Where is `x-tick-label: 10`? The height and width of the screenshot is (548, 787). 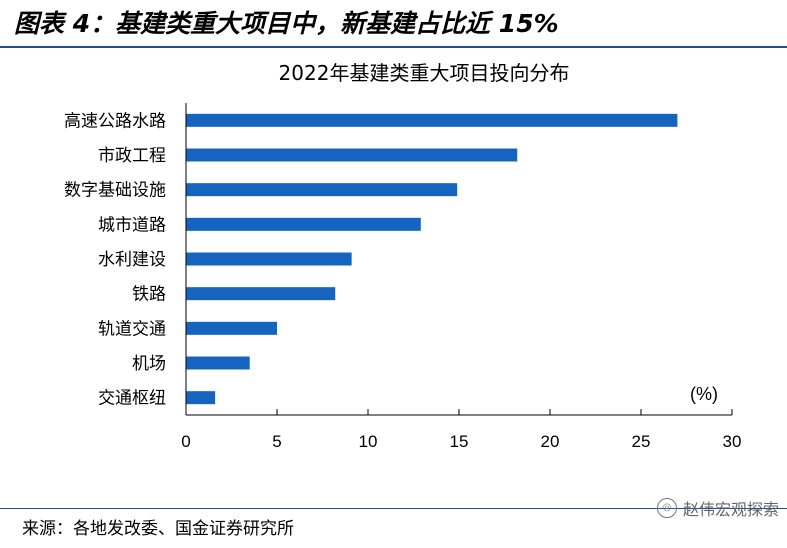 x-tick-label: 10 is located at coordinates (368, 441).